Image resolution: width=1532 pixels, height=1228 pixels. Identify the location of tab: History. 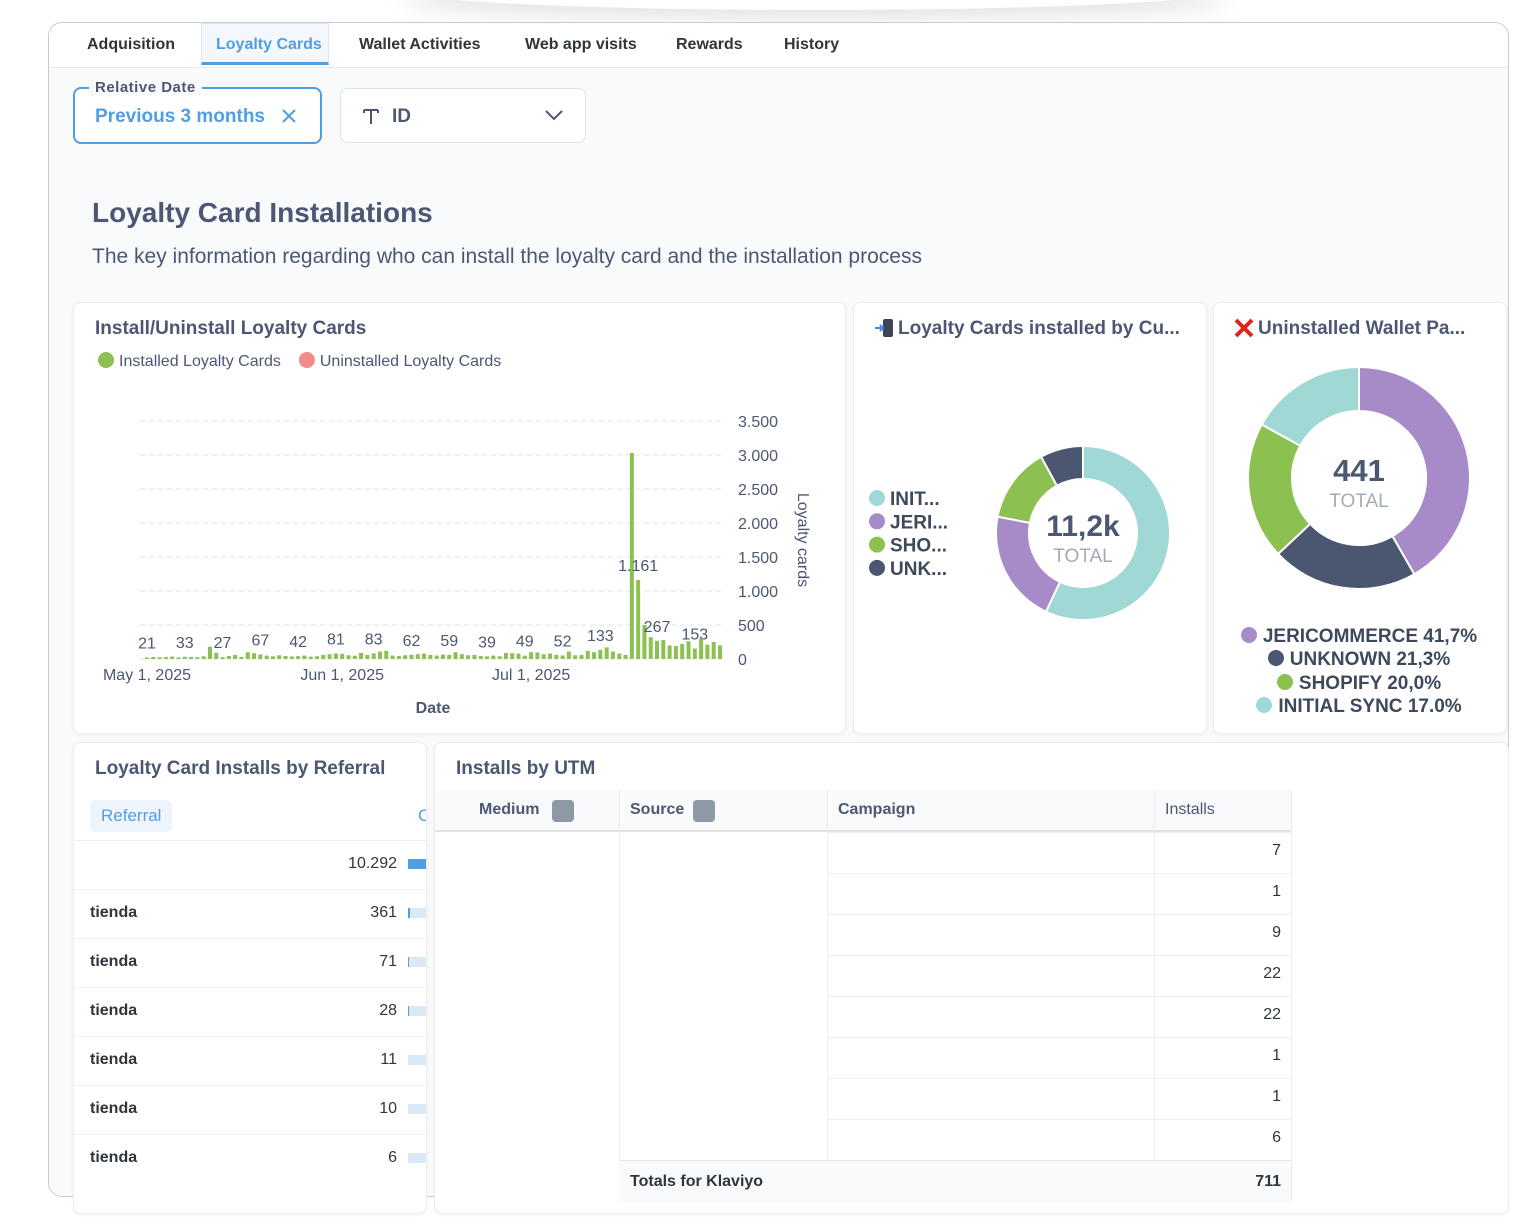
(812, 44).